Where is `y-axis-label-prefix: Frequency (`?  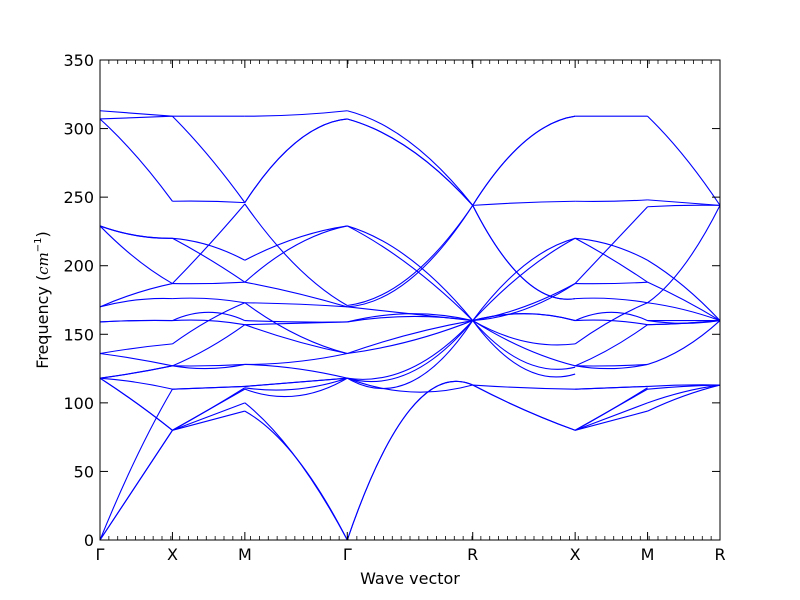
y-axis-label-prefix: Frequency ( is located at coordinates (42, 322).